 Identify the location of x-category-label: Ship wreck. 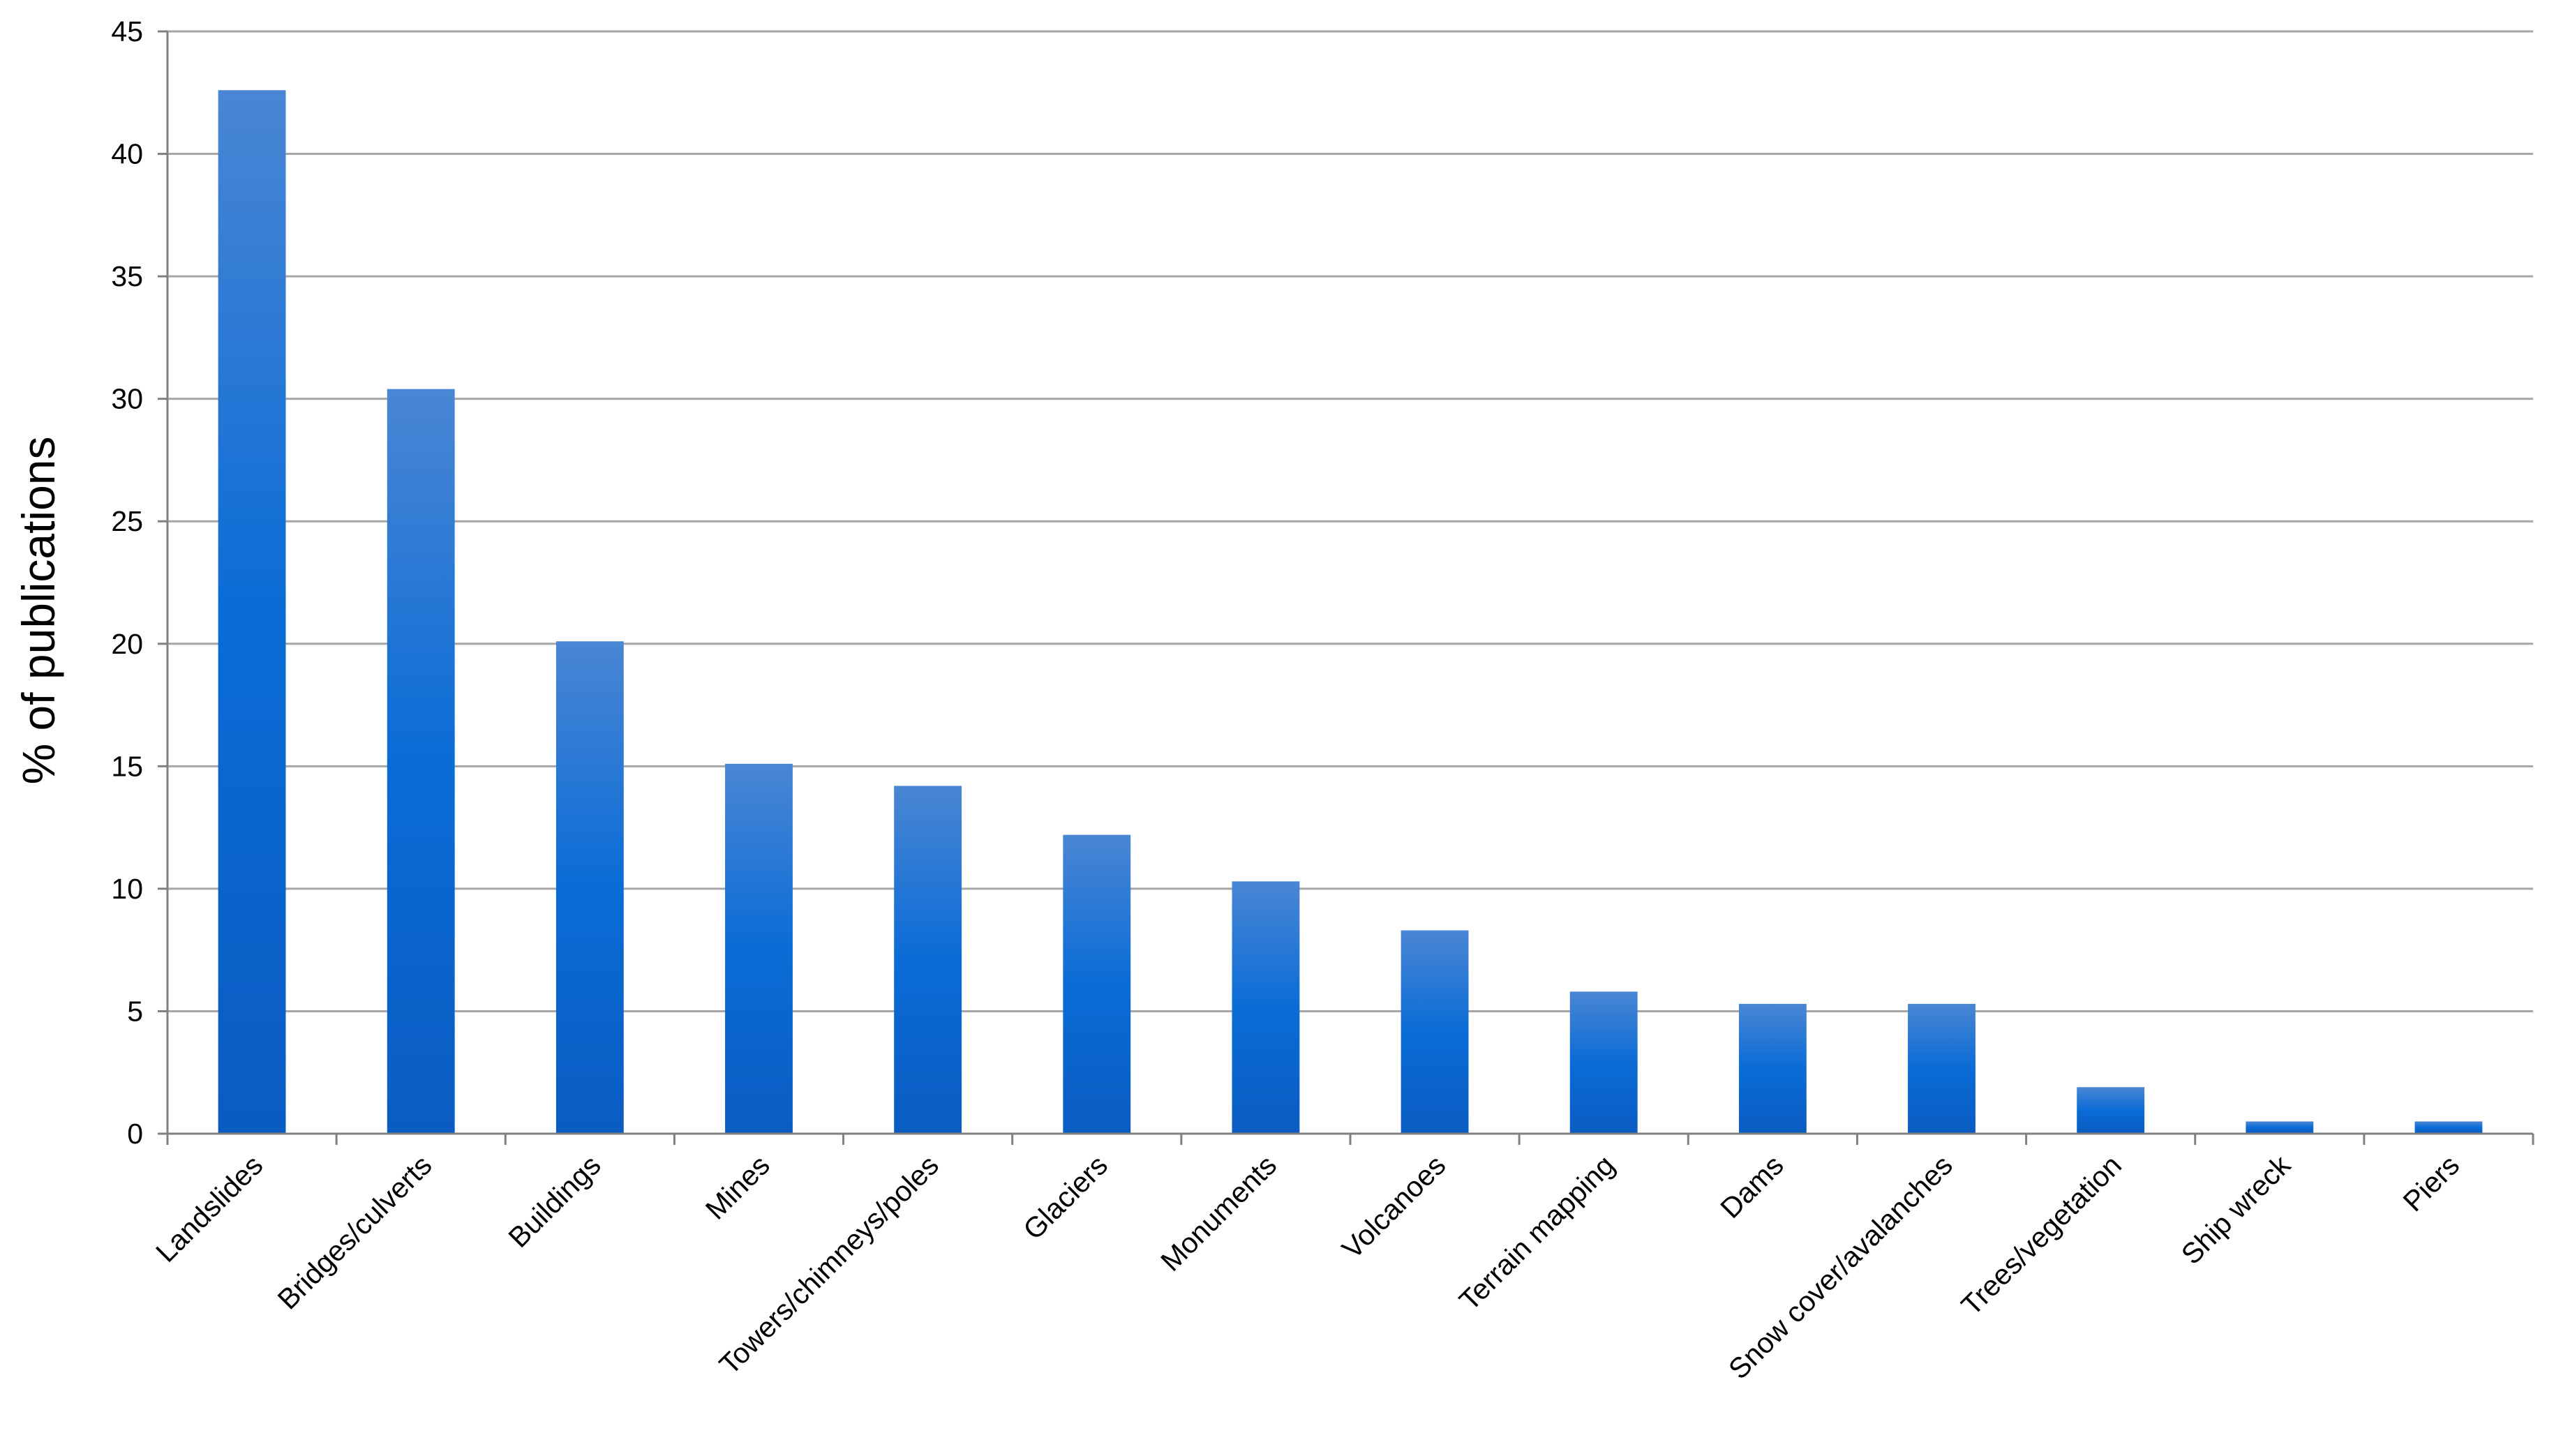
(2236, 1209).